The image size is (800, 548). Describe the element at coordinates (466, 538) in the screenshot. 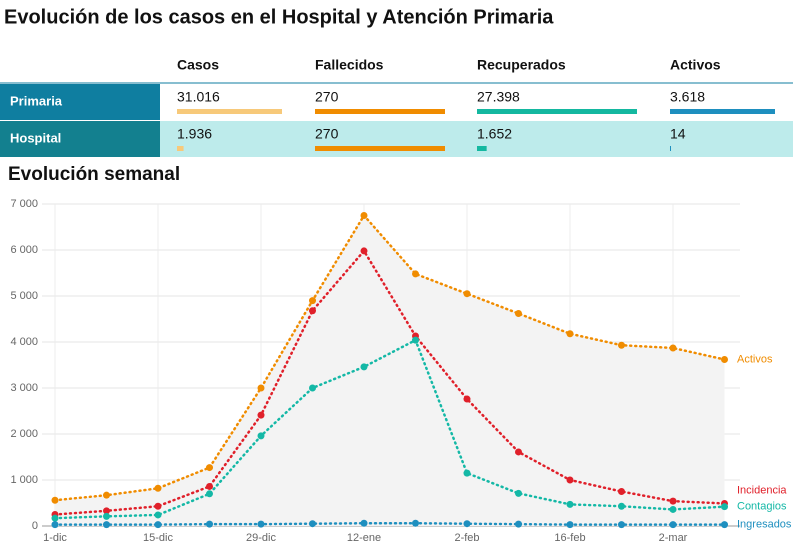

I see `x-tick-label: 2-feb` at that location.